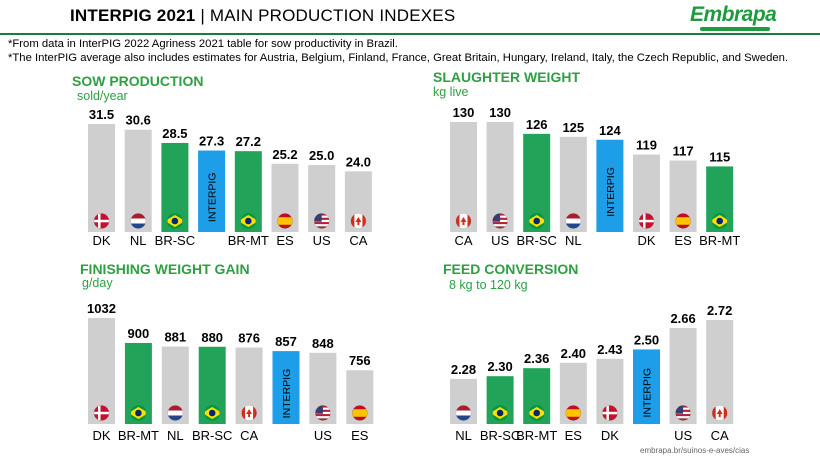 This screenshot has height=461, width=820. I want to click on value-label: 756, so click(360, 360).